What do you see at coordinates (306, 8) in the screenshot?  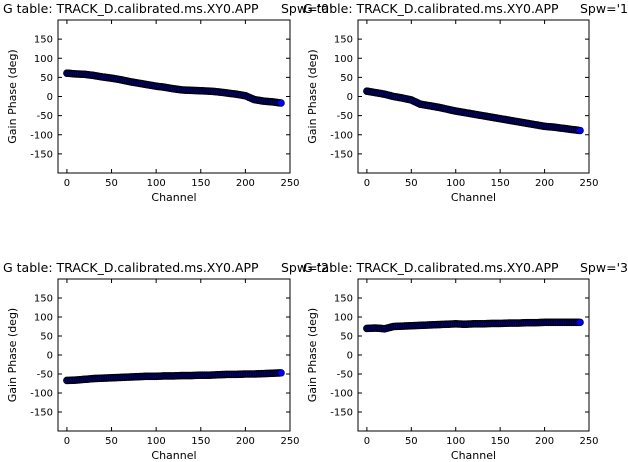 I see `spw-label: Spw='0'` at bounding box center [306, 8].